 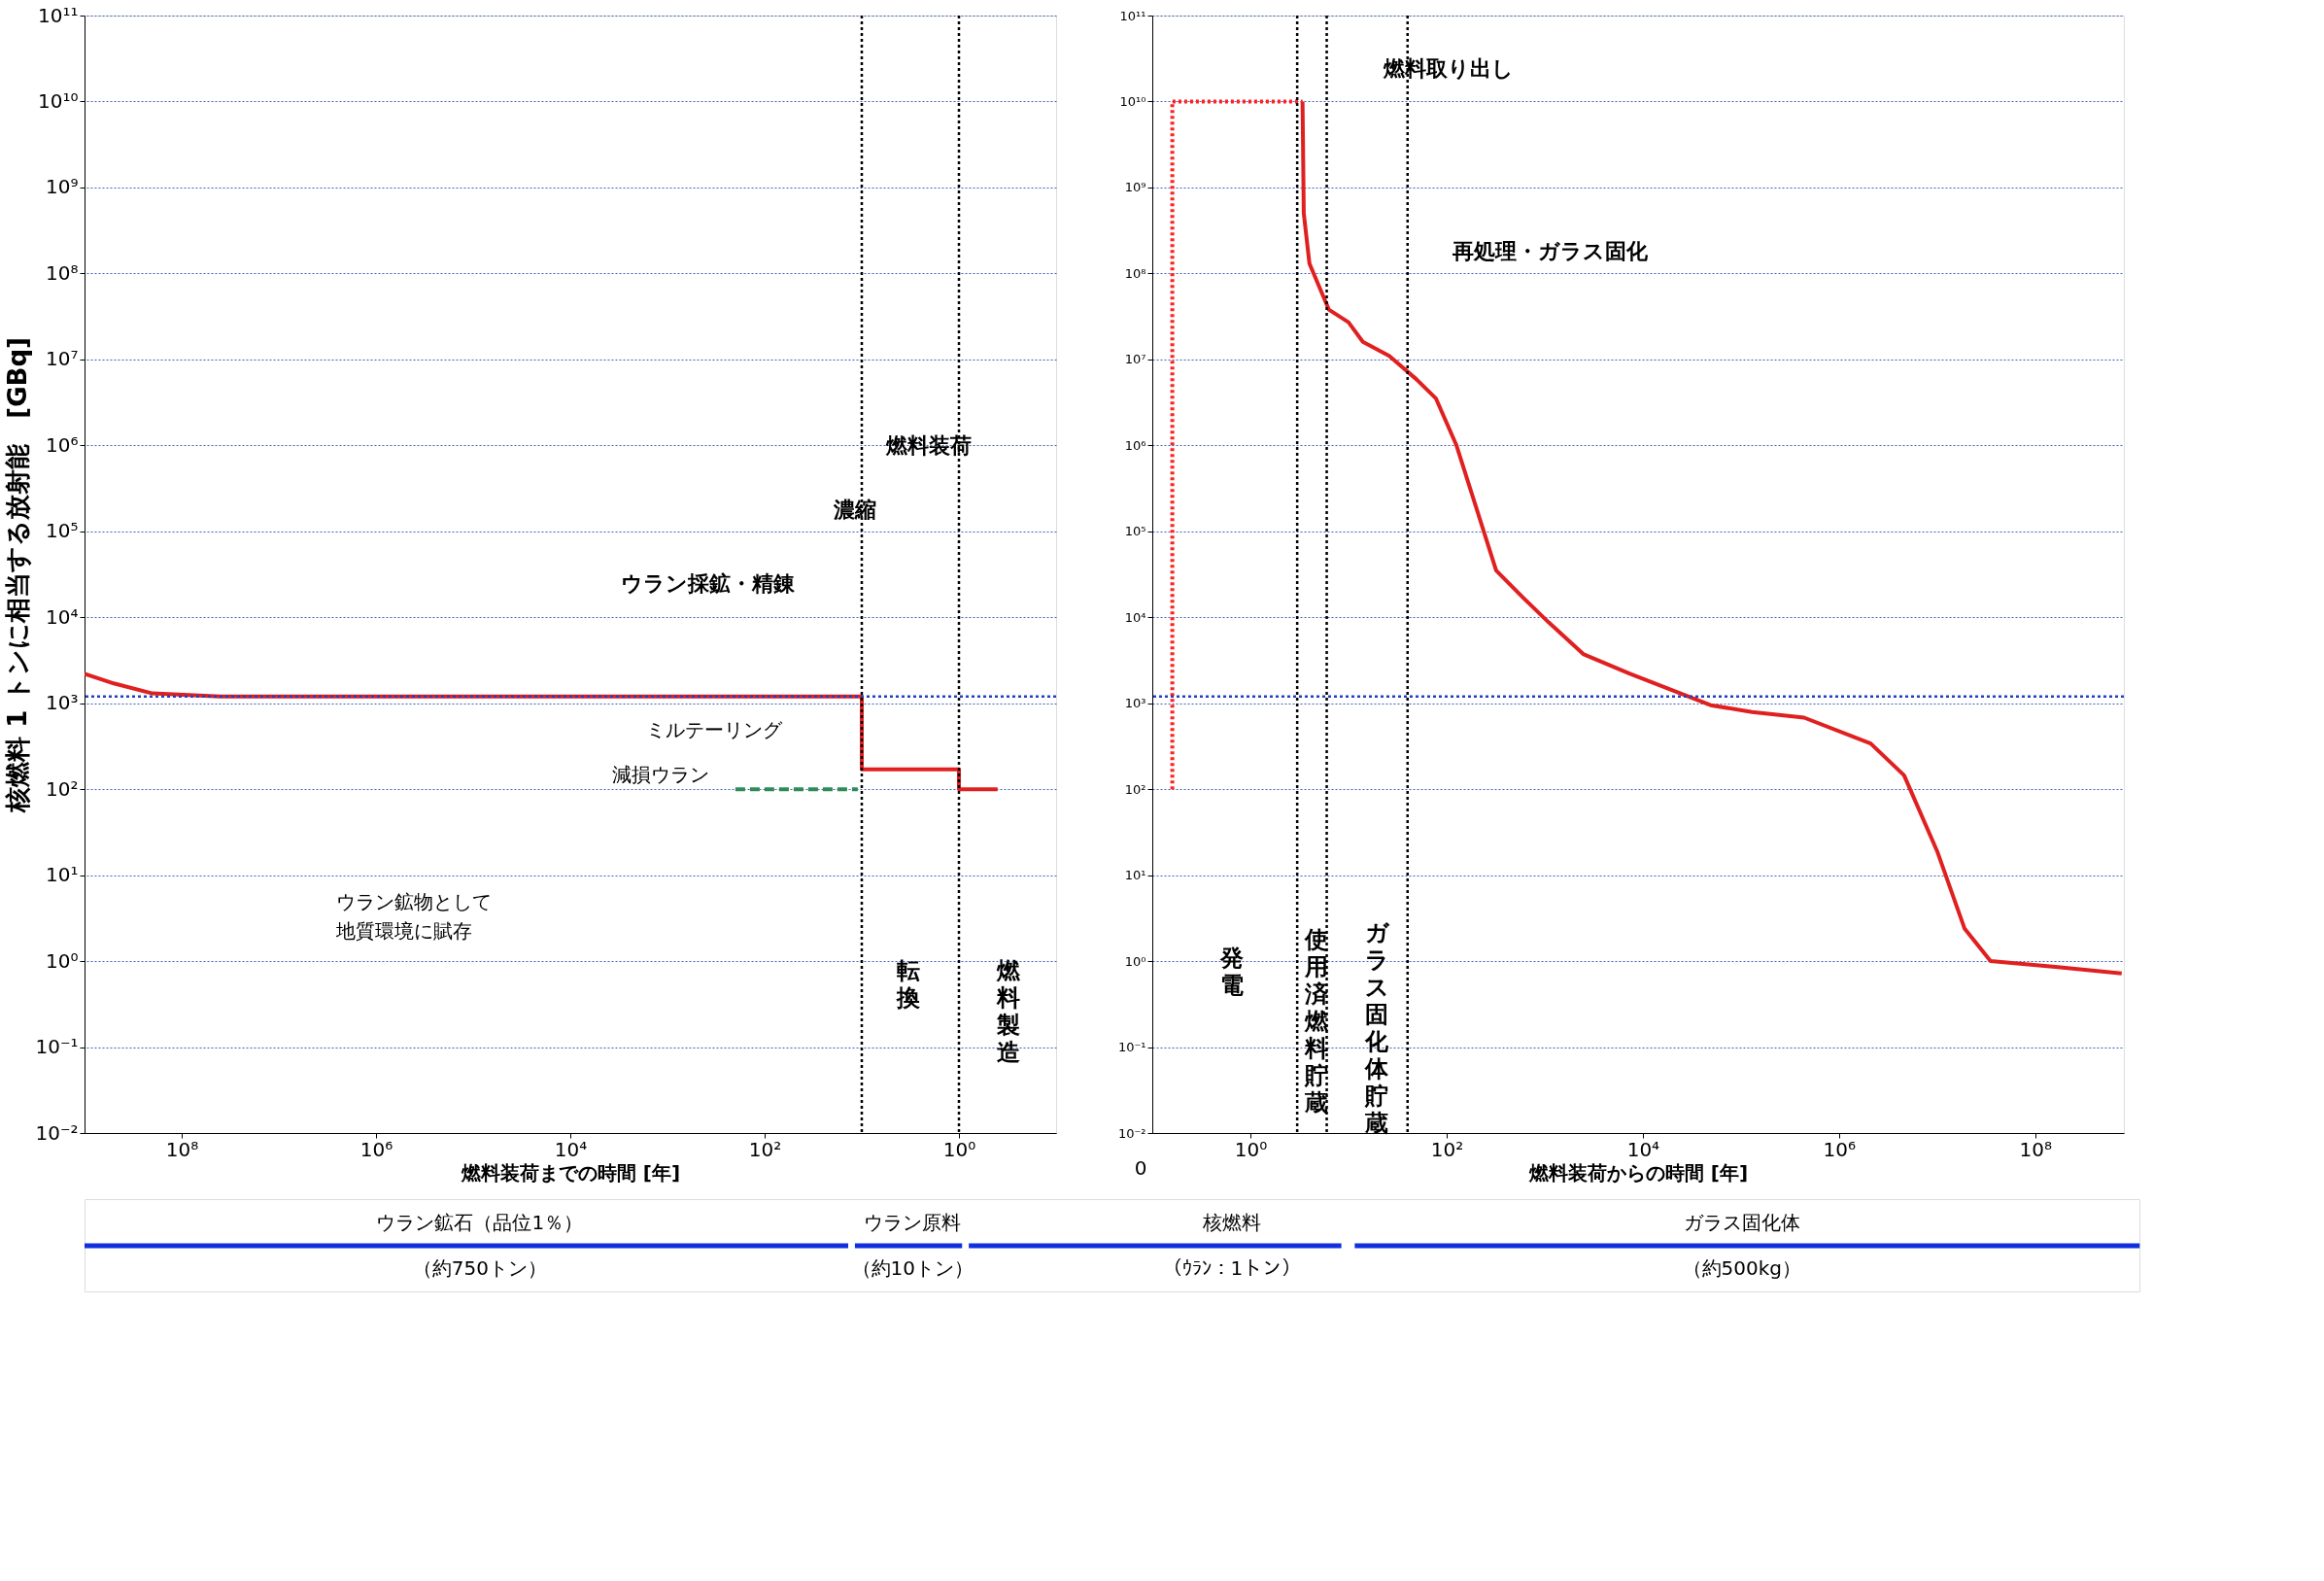 I want to click on text: ウラン原料, so click(x=913, y=1222).